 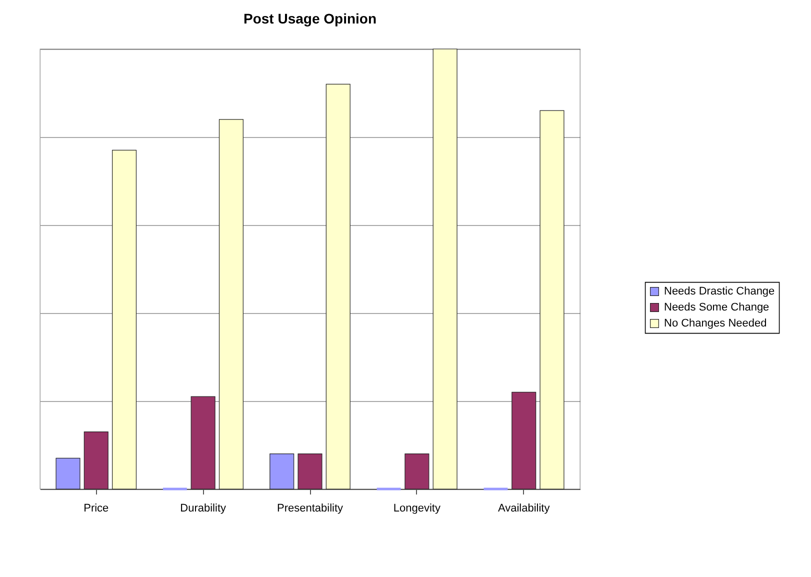 I want to click on legend-label: No Changes Needed, so click(x=715, y=324).